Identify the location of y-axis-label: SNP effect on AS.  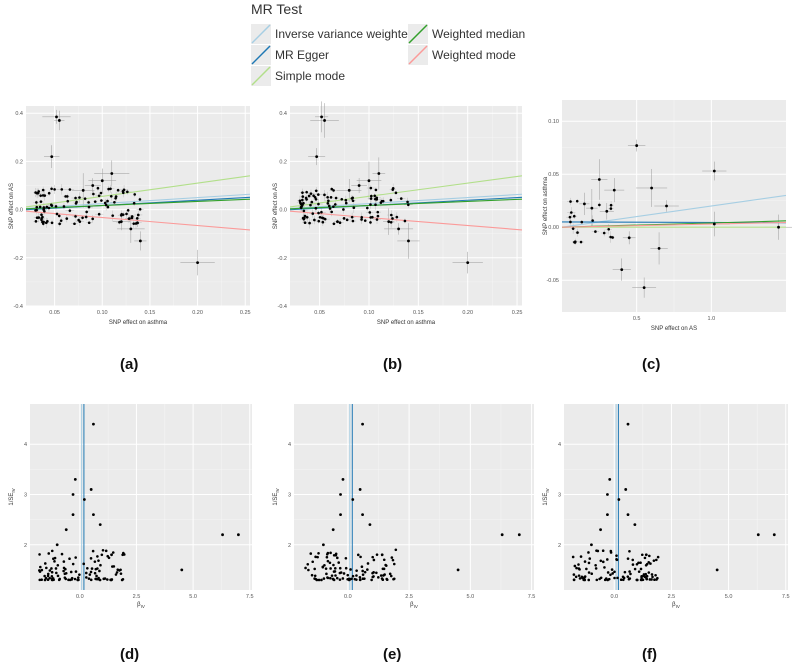
(276, 206).